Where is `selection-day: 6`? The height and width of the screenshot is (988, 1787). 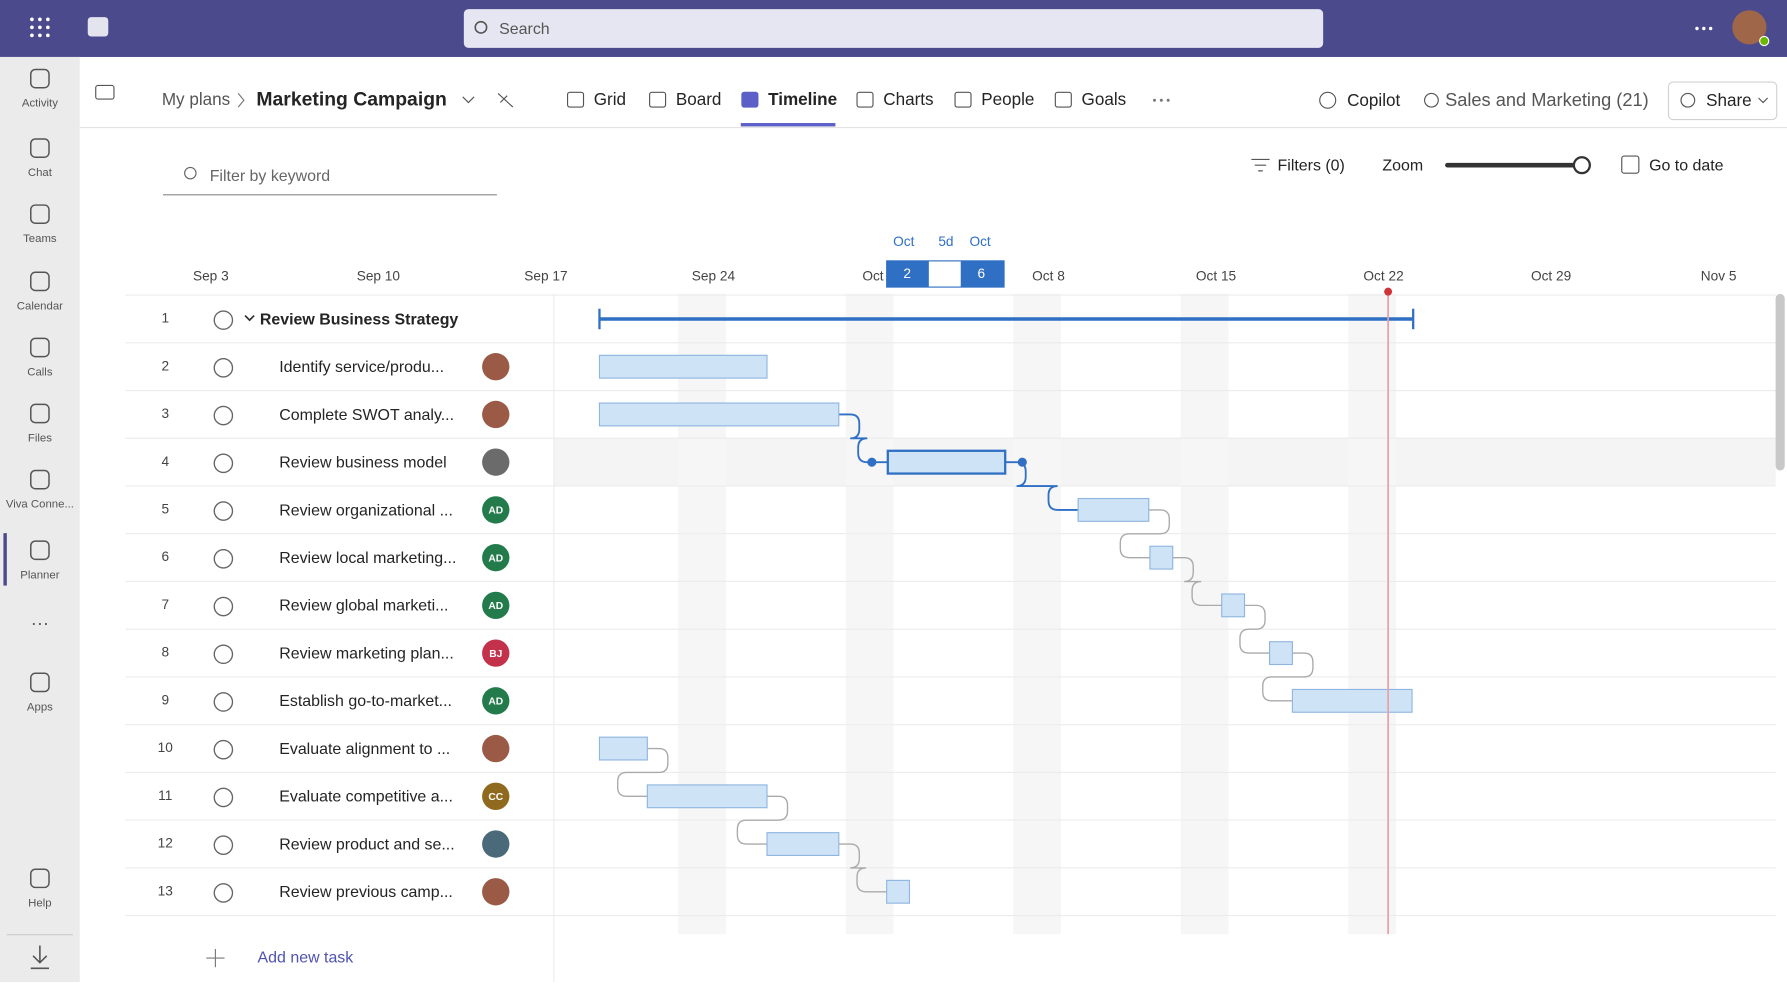
selection-day: 6 is located at coordinates (981, 273).